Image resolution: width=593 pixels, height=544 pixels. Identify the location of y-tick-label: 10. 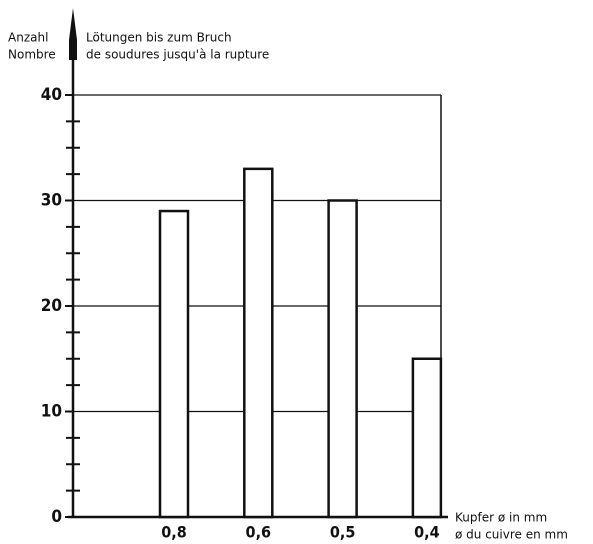
(51, 412).